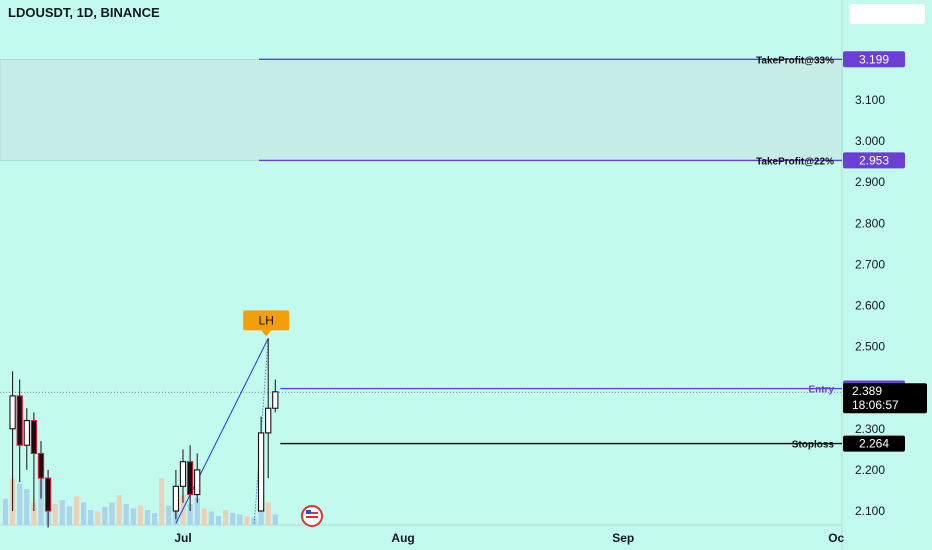 This screenshot has height=550, width=932. Describe the element at coordinates (870, 347) in the screenshot. I see `y-tick-label: 2.500` at that location.